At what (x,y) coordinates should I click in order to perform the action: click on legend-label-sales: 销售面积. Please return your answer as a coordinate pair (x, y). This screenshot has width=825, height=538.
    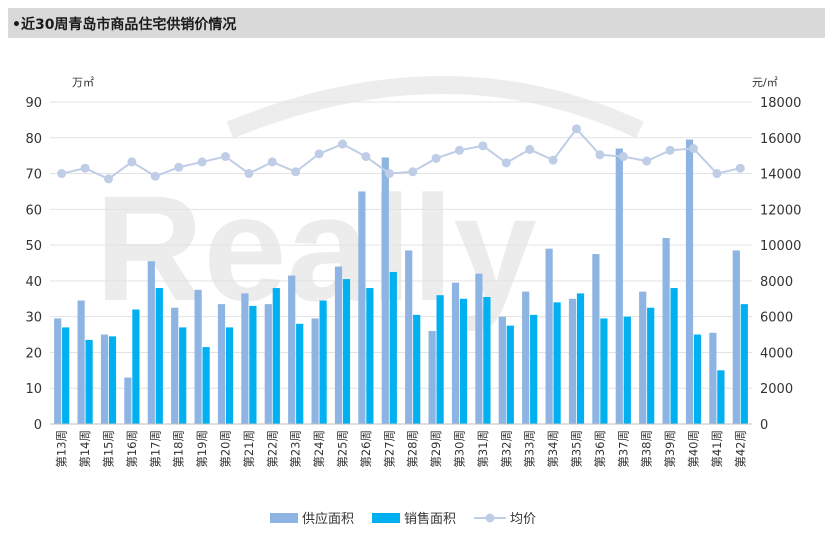
    Looking at the image, I should click on (430, 519).